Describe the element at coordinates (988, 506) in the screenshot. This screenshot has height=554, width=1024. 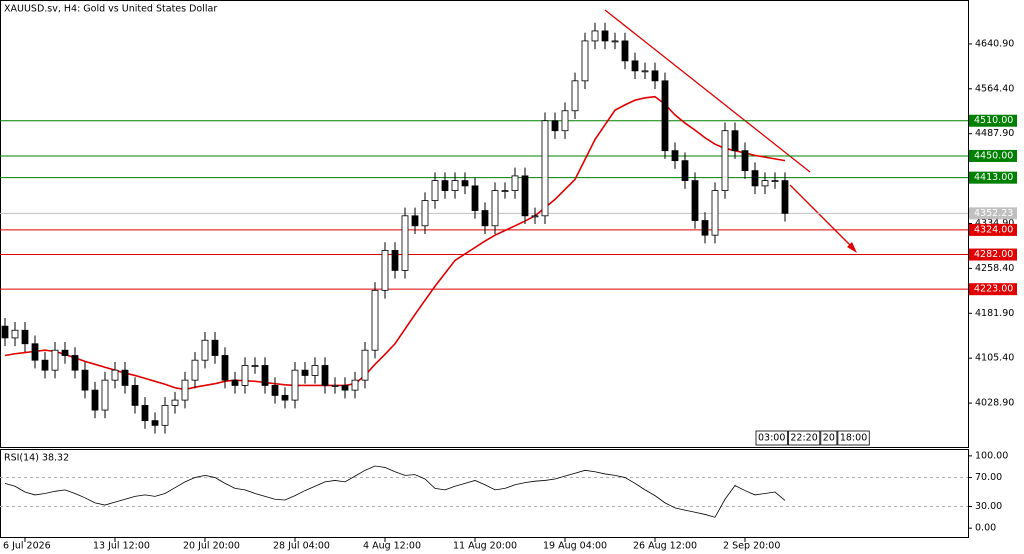
I see `rsi-y-tick-label: 30.00` at that location.